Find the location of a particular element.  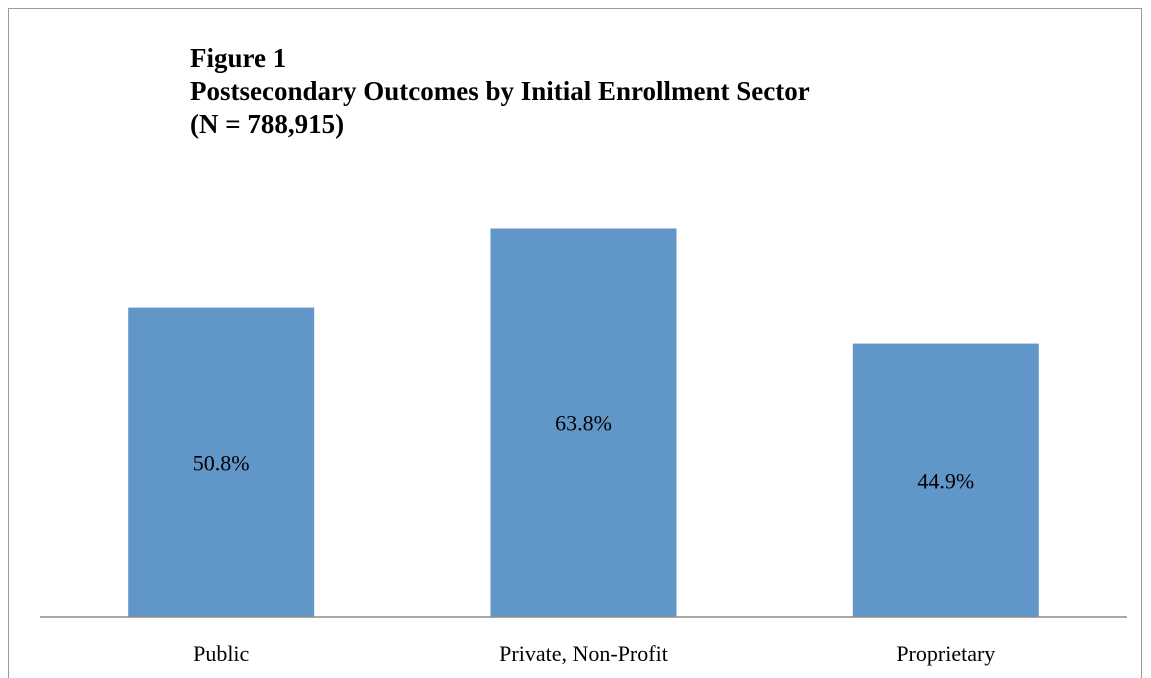

data-label: 63.8% is located at coordinates (583, 423).